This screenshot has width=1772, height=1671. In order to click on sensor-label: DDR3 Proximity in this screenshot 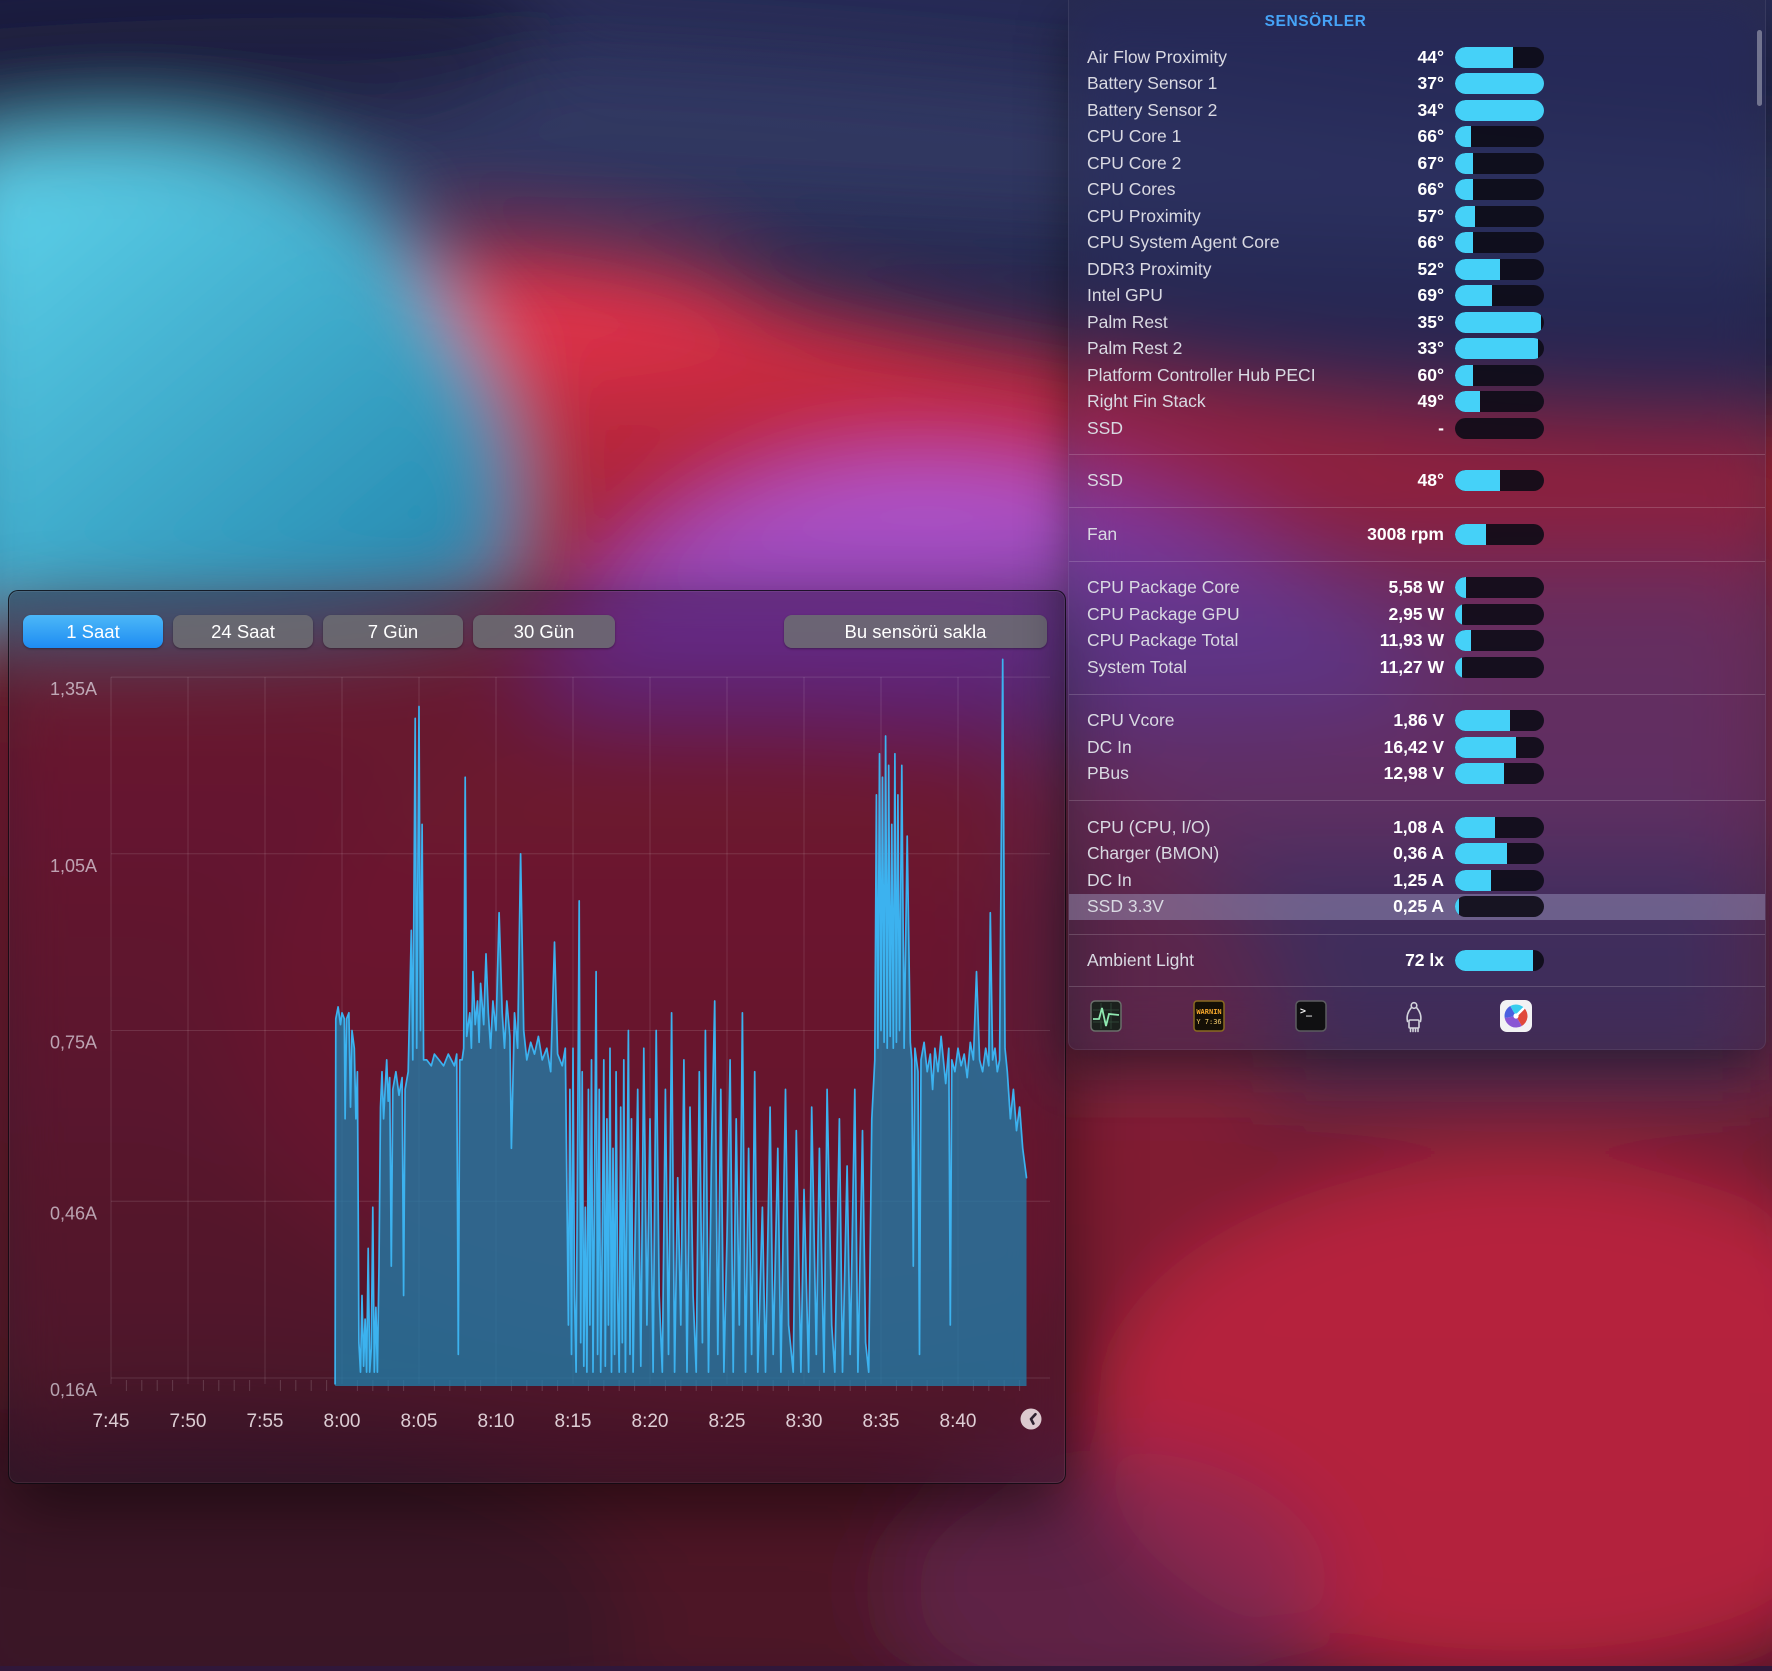, I will do `click(1149, 268)`.